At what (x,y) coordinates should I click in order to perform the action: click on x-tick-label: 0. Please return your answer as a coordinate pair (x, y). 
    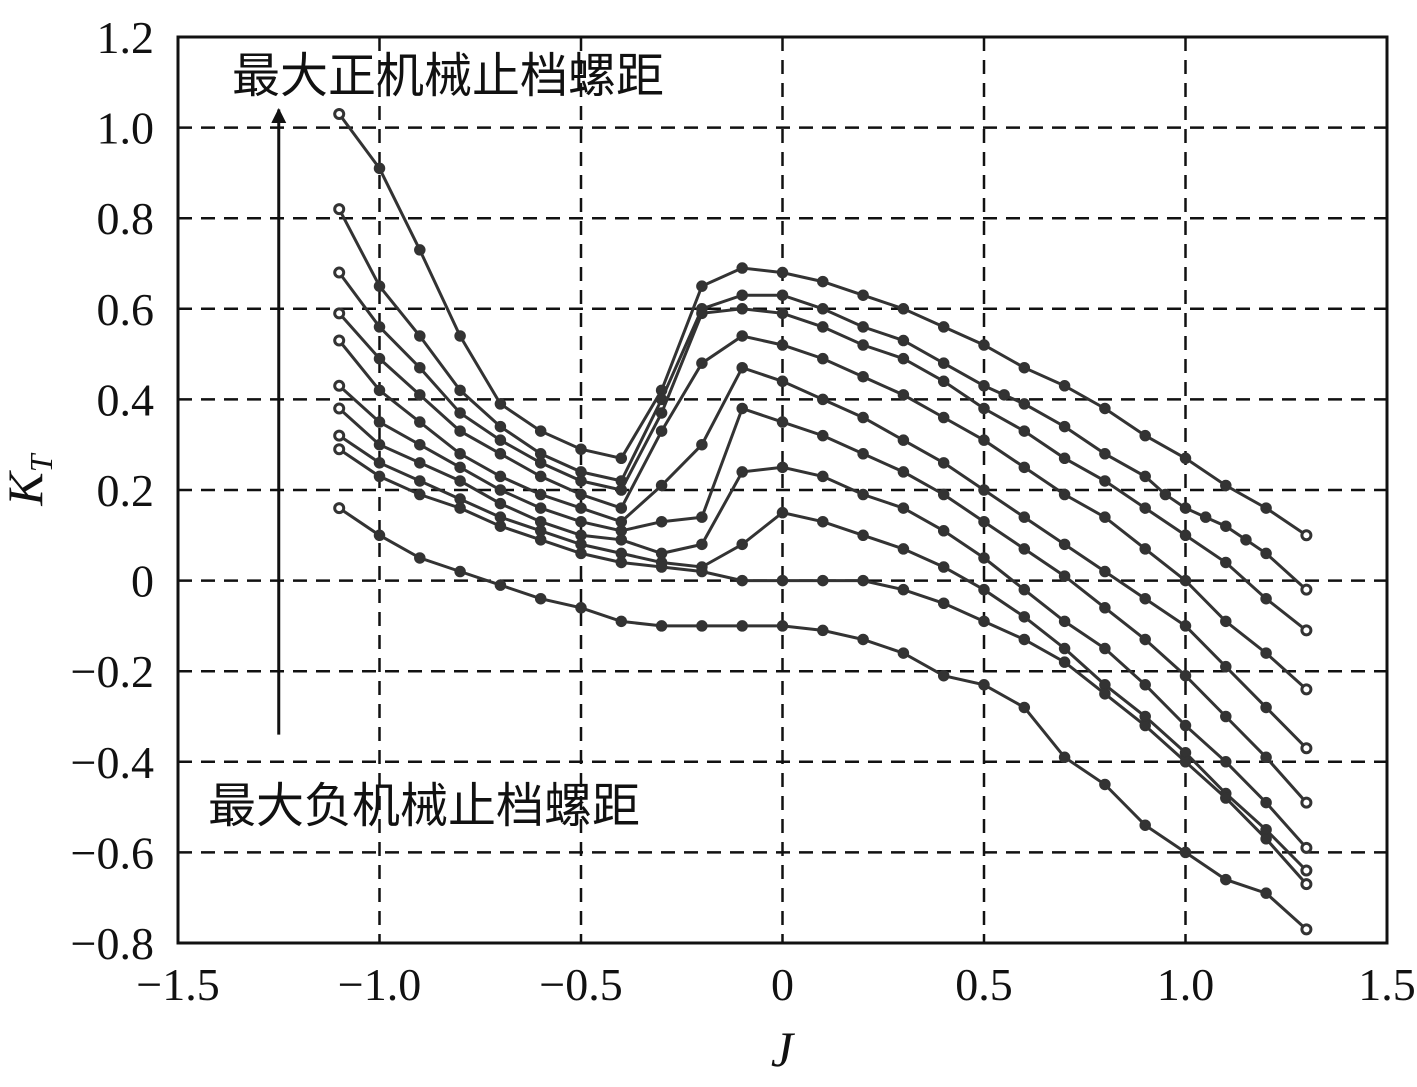
    Looking at the image, I should click on (782, 984).